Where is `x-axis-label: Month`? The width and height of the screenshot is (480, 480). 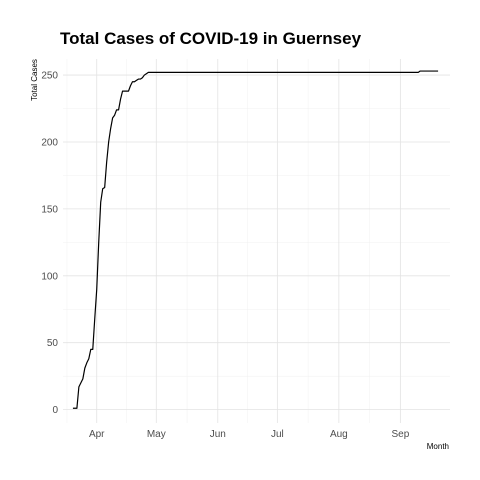 x-axis-label: Month is located at coordinates (438, 446).